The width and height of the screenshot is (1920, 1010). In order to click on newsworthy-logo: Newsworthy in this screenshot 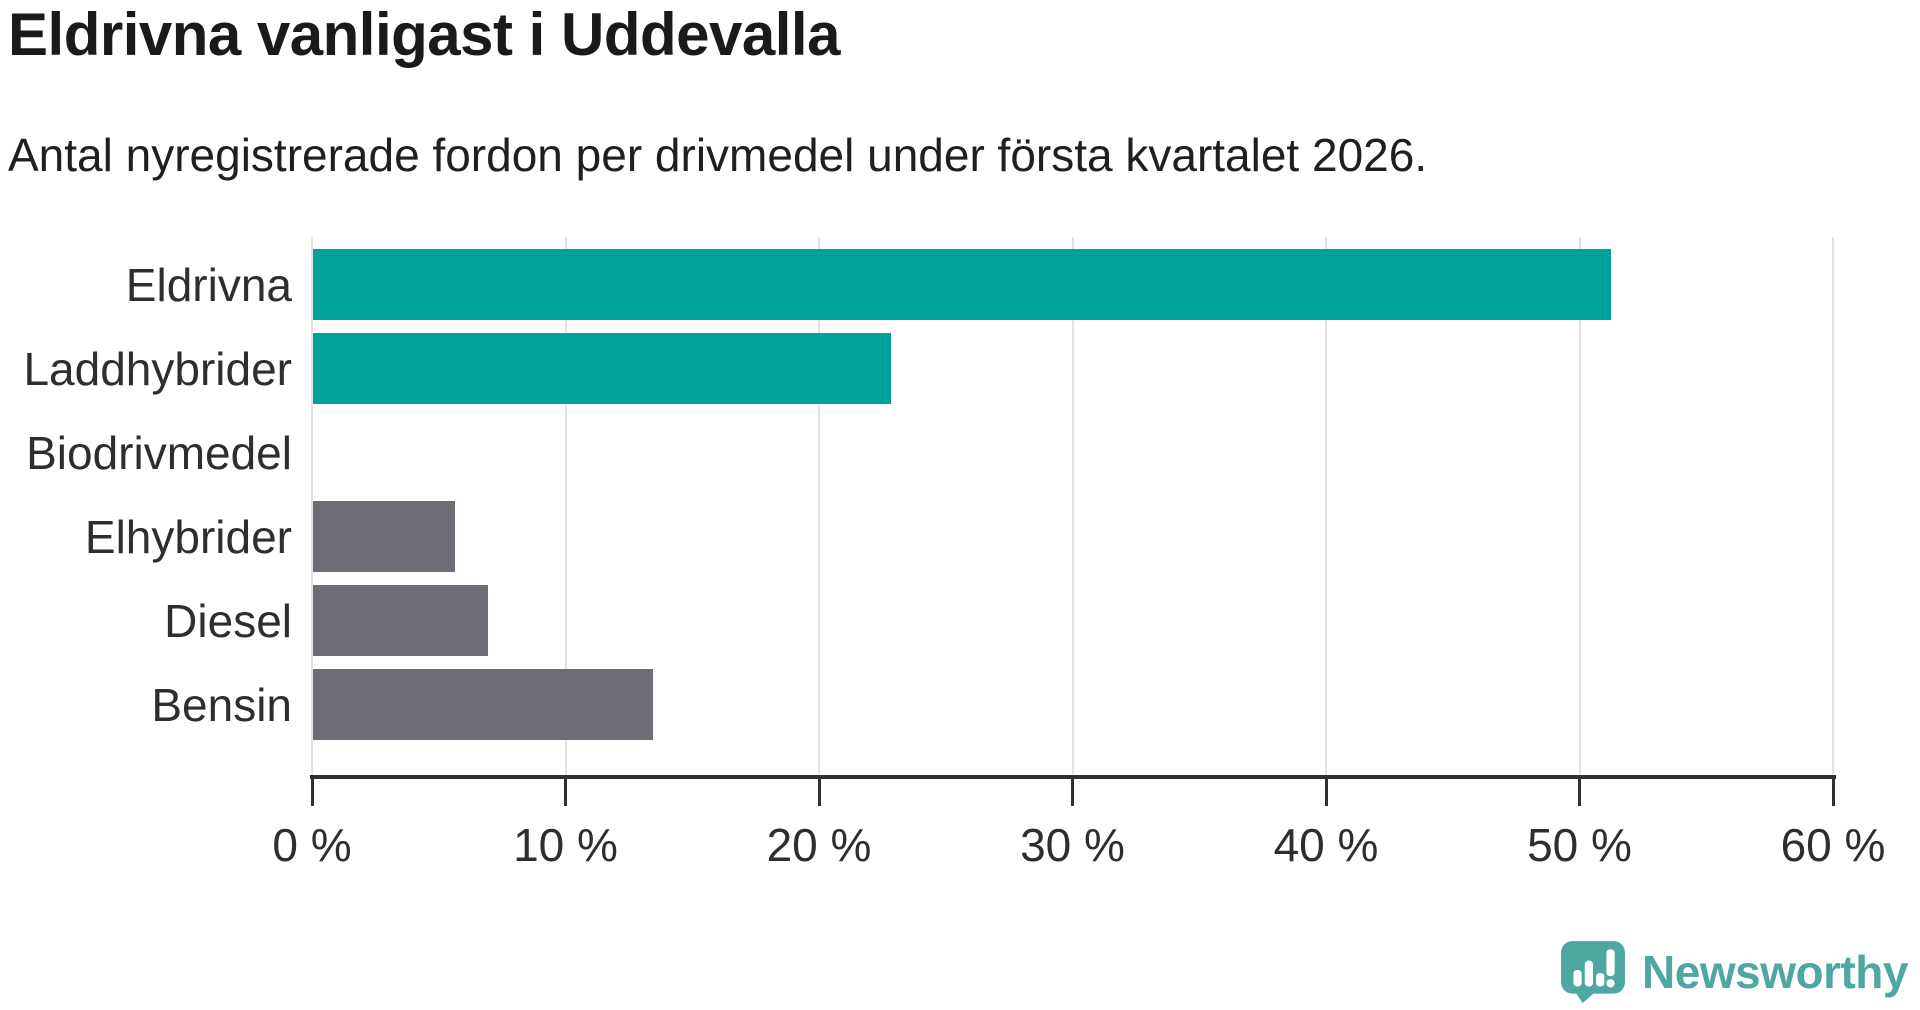, I will do `click(1734, 972)`.